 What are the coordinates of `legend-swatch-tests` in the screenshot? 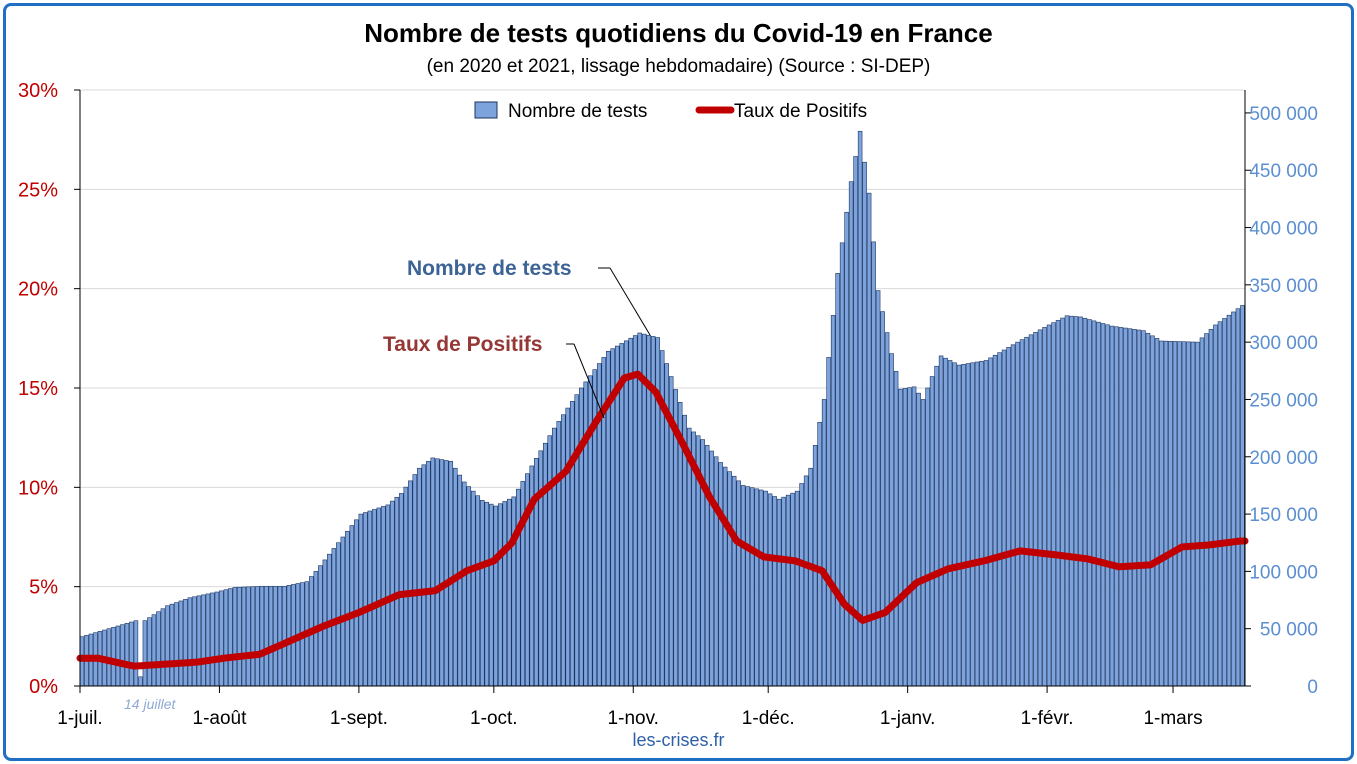 It's located at (486, 110).